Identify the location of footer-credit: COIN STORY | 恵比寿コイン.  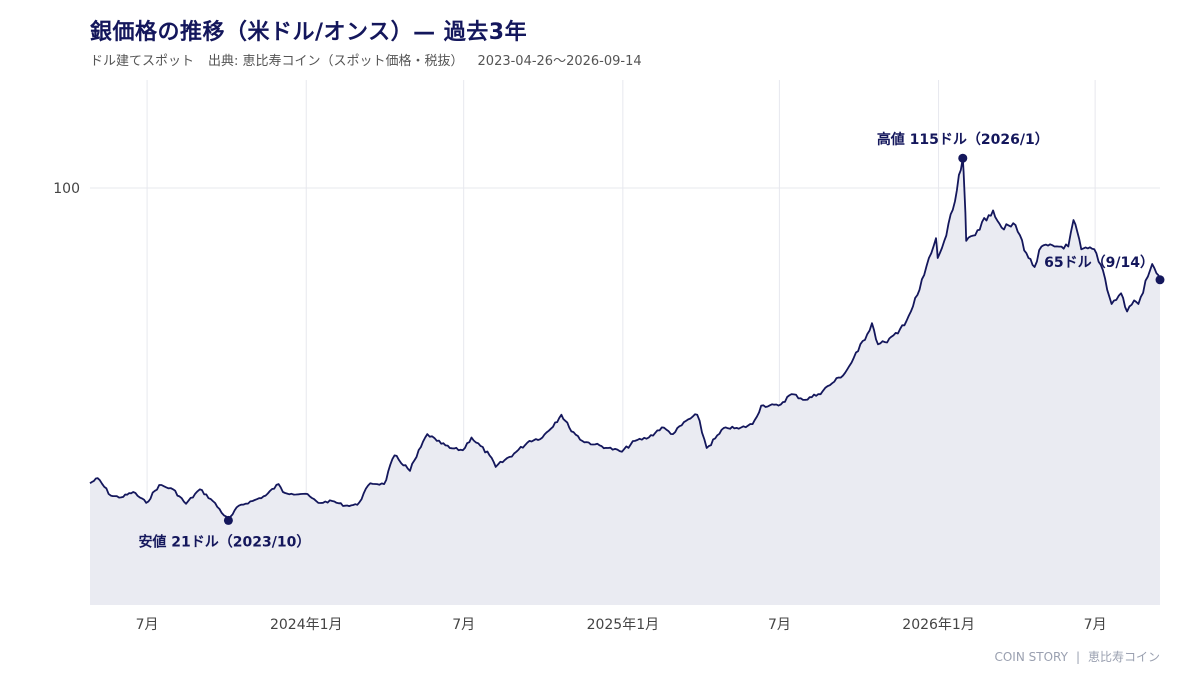
(1077, 656).